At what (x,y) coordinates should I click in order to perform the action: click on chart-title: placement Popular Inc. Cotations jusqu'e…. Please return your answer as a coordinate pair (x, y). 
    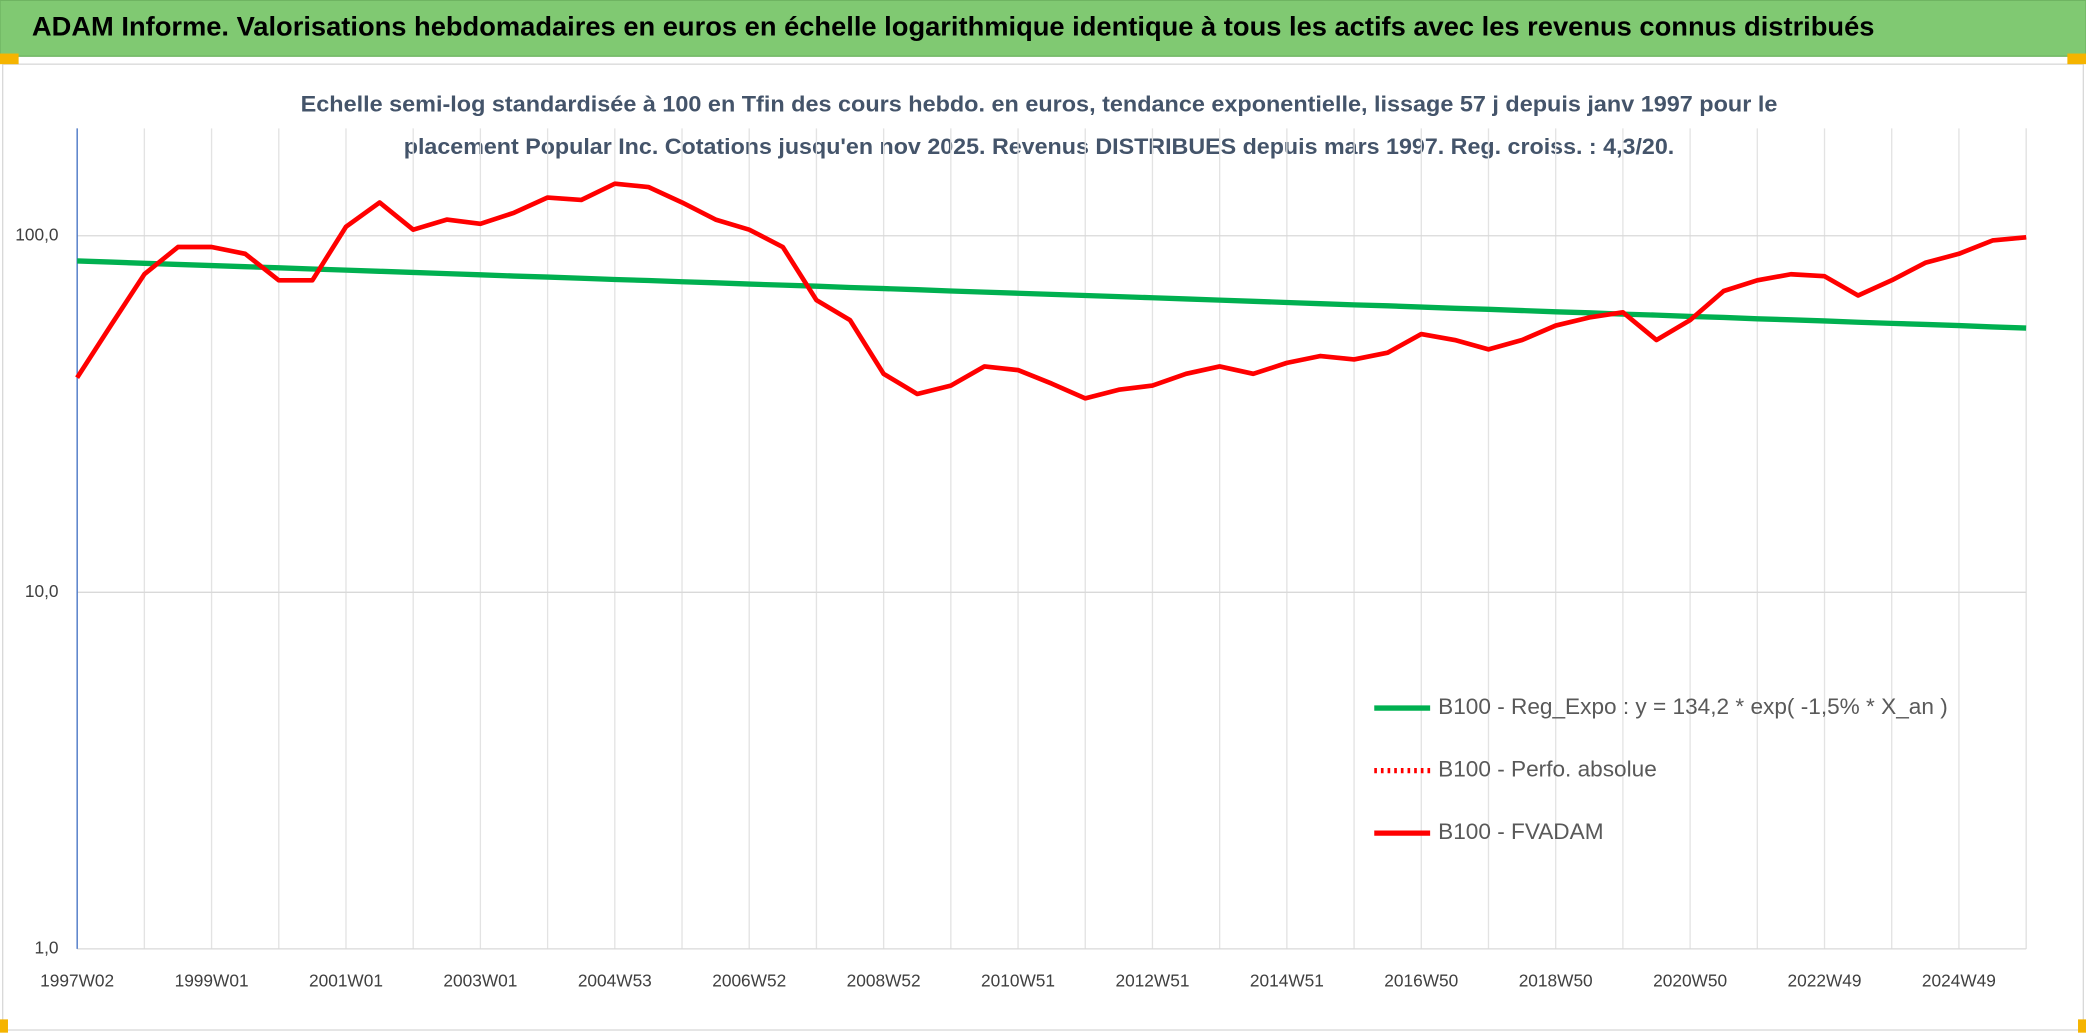
    Looking at the image, I should click on (1039, 146).